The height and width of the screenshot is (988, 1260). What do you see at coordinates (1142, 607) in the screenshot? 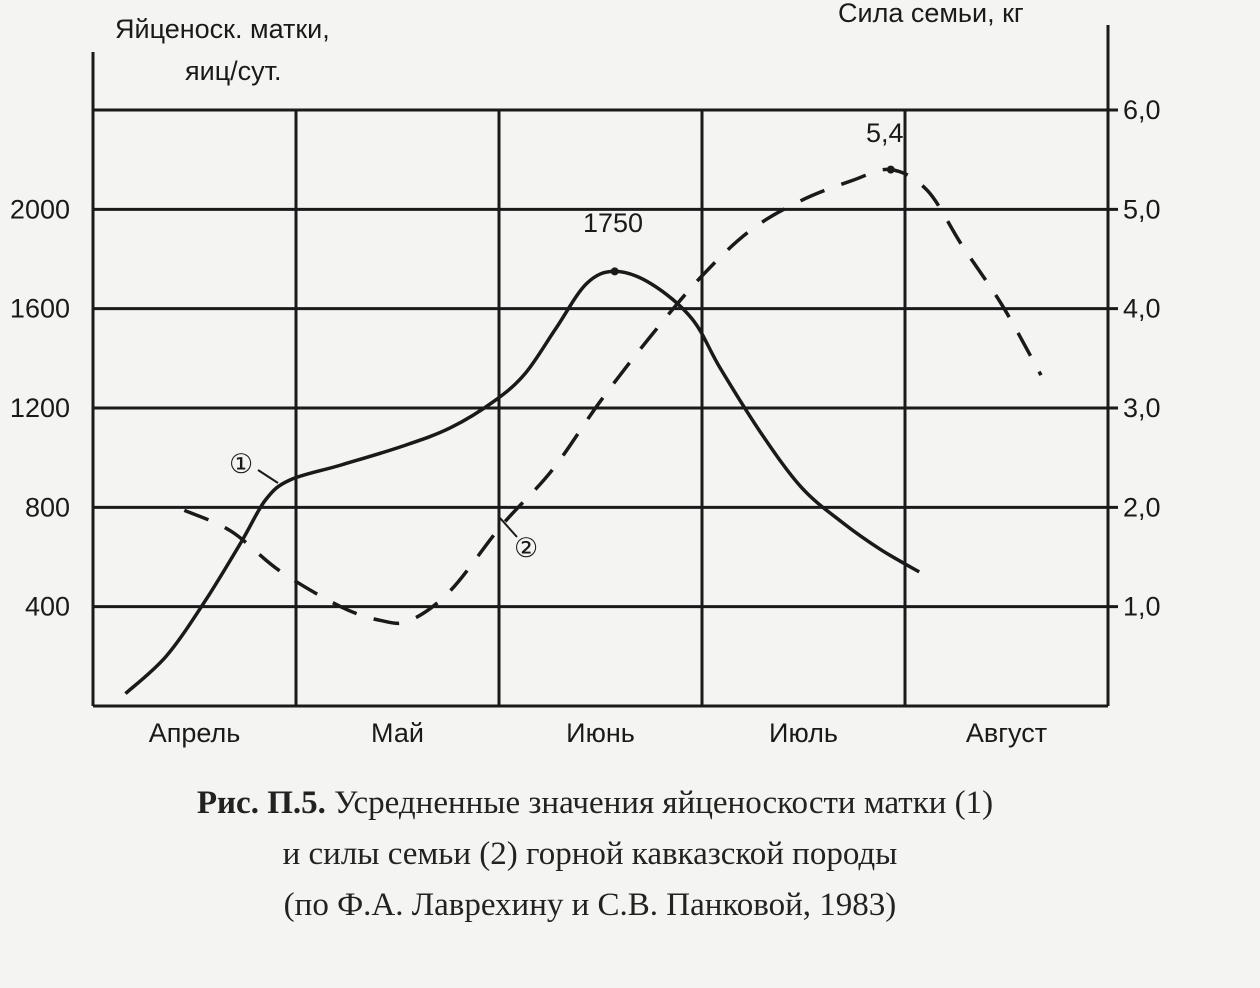
I see `right-tick-label: 1,0` at bounding box center [1142, 607].